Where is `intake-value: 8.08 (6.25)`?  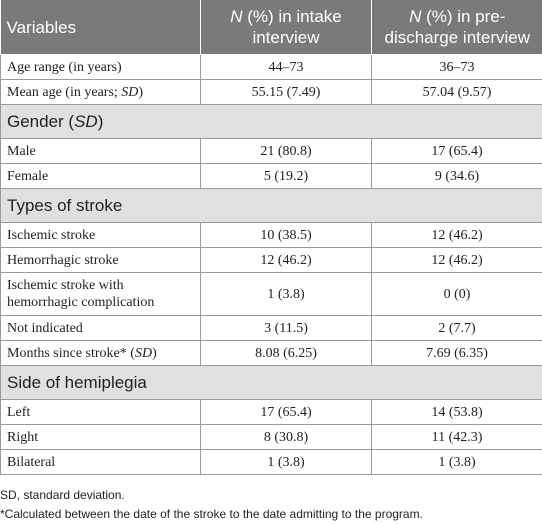
intake-value: 8.08 (6.25) is located at coordinates (286, 353).